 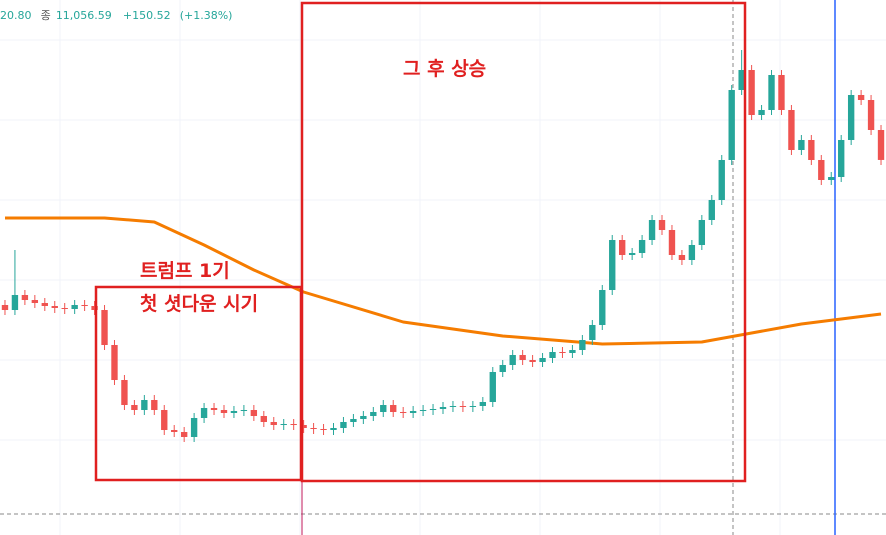 What do you see at coordinates (185, 271) in the screenshot?
I see `annotation-text: 트럼프 1기` at bounding box center [185, 271].